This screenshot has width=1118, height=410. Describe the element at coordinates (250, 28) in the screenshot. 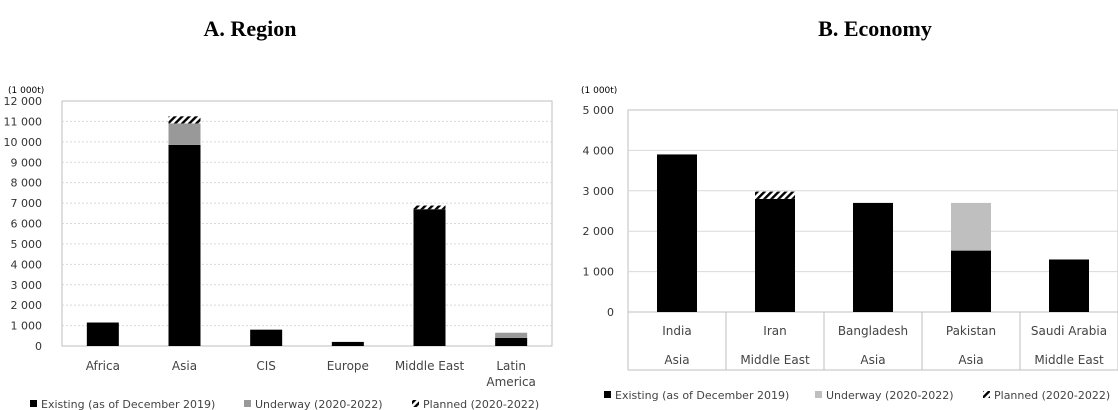

I see `chart-a-title: A. Region` at that location.